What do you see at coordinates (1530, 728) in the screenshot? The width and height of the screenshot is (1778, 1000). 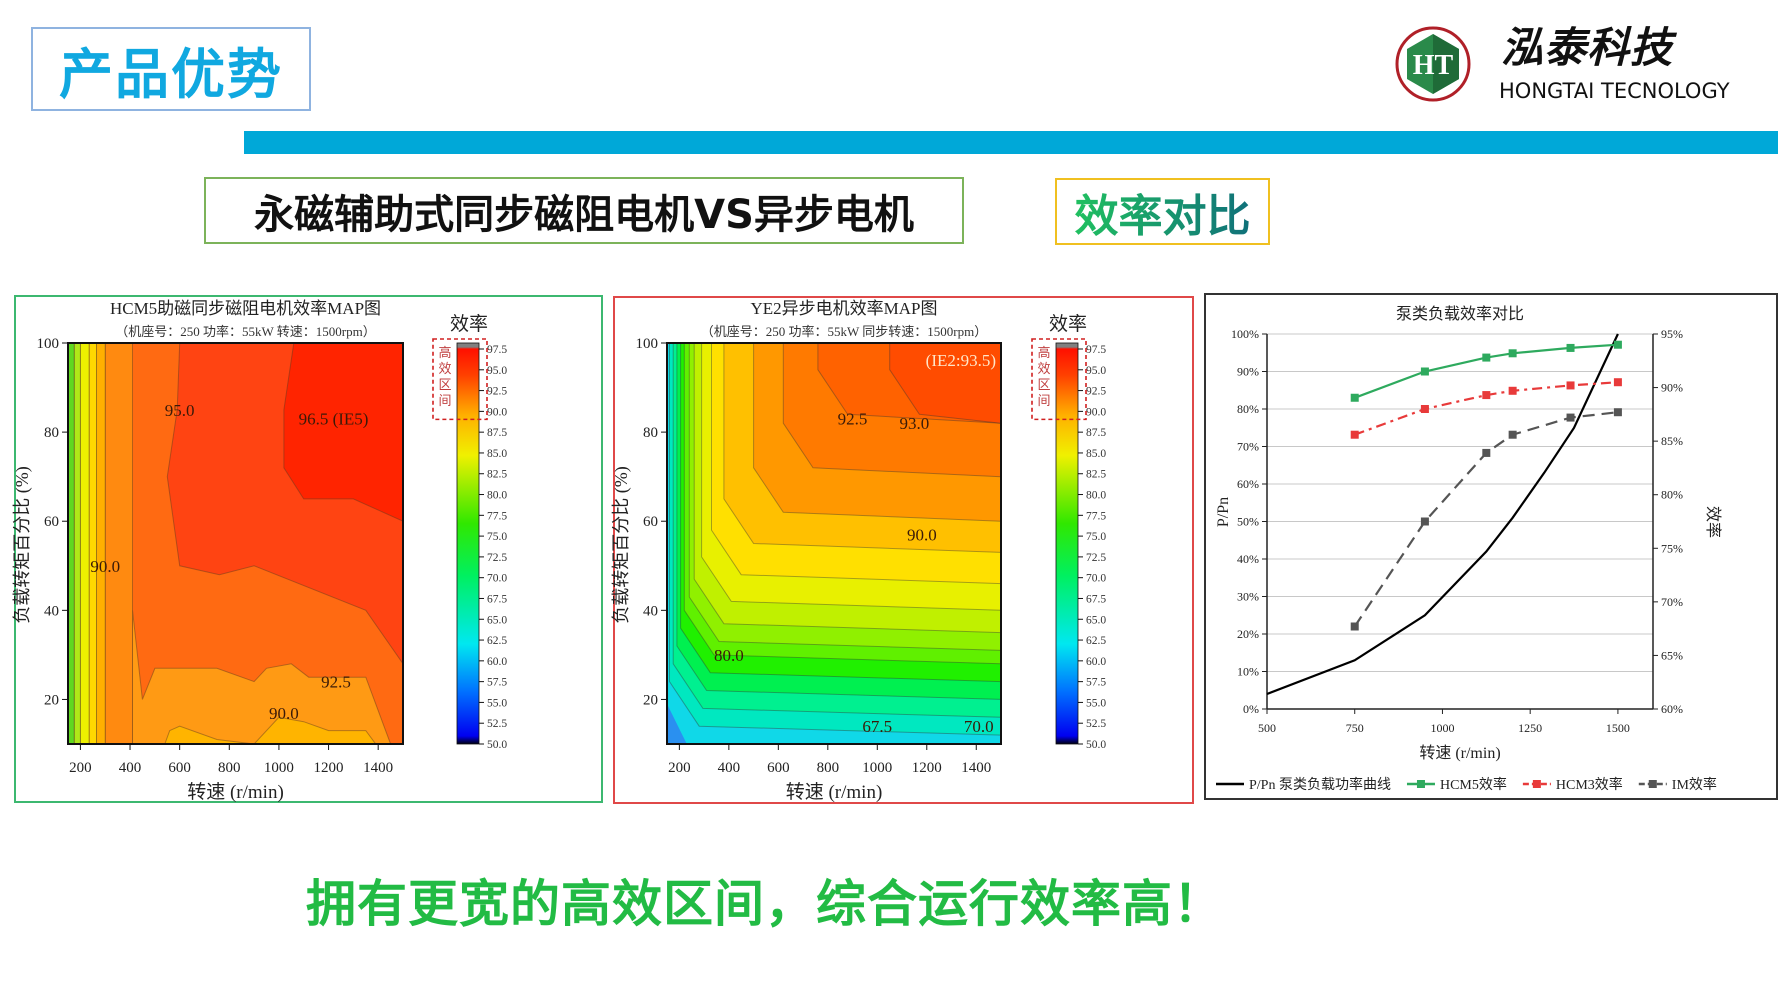 I see `x-tick-label: 1250` at bounding box center [1530, 728].